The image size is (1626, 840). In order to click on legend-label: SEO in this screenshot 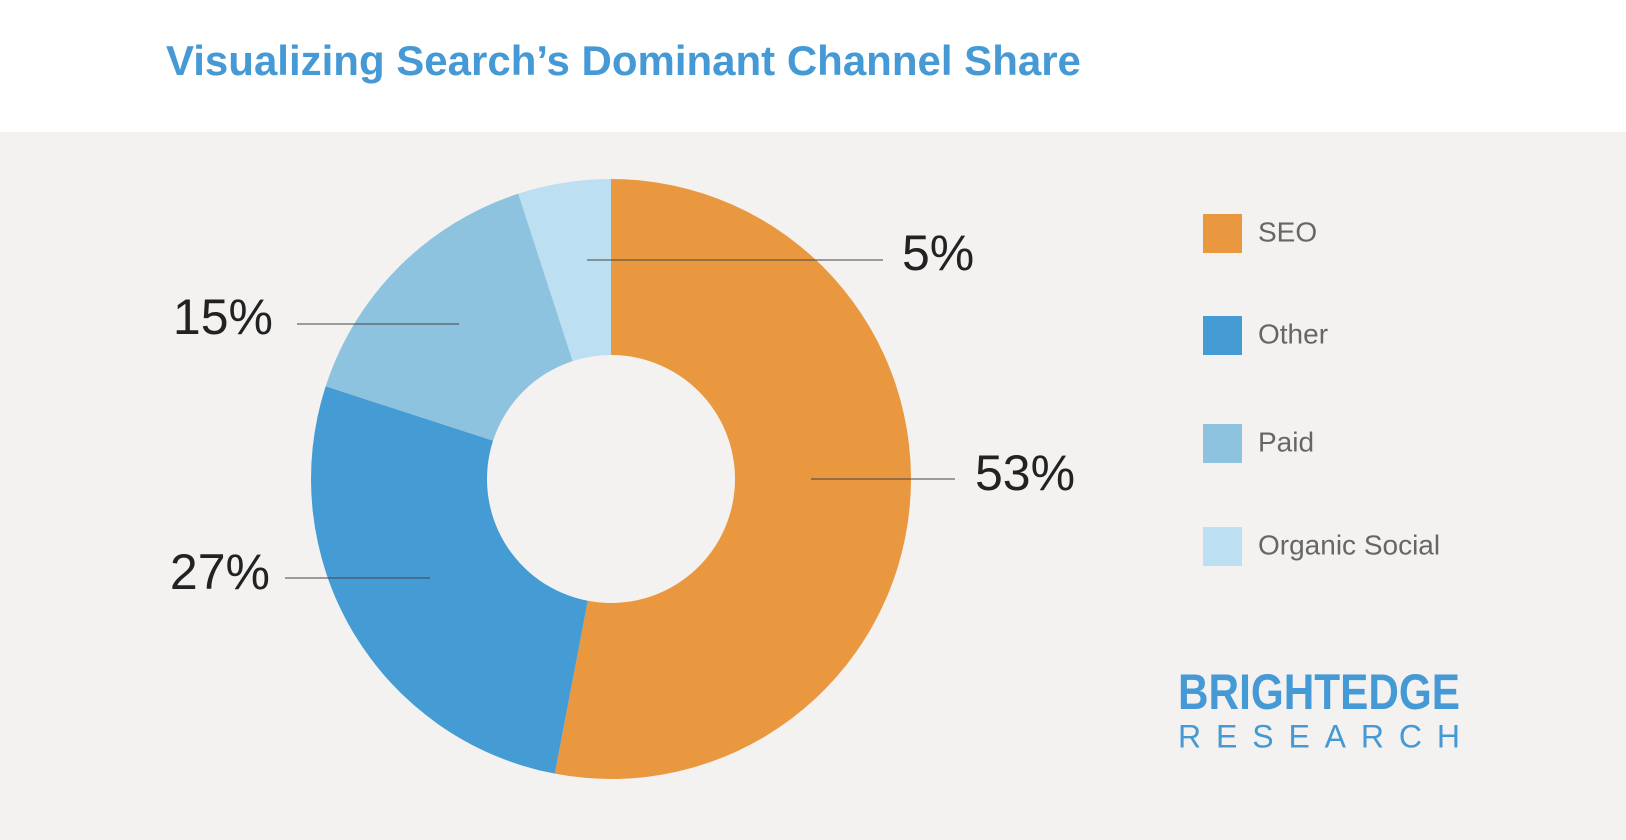, I will do `click(1287, 231)`.